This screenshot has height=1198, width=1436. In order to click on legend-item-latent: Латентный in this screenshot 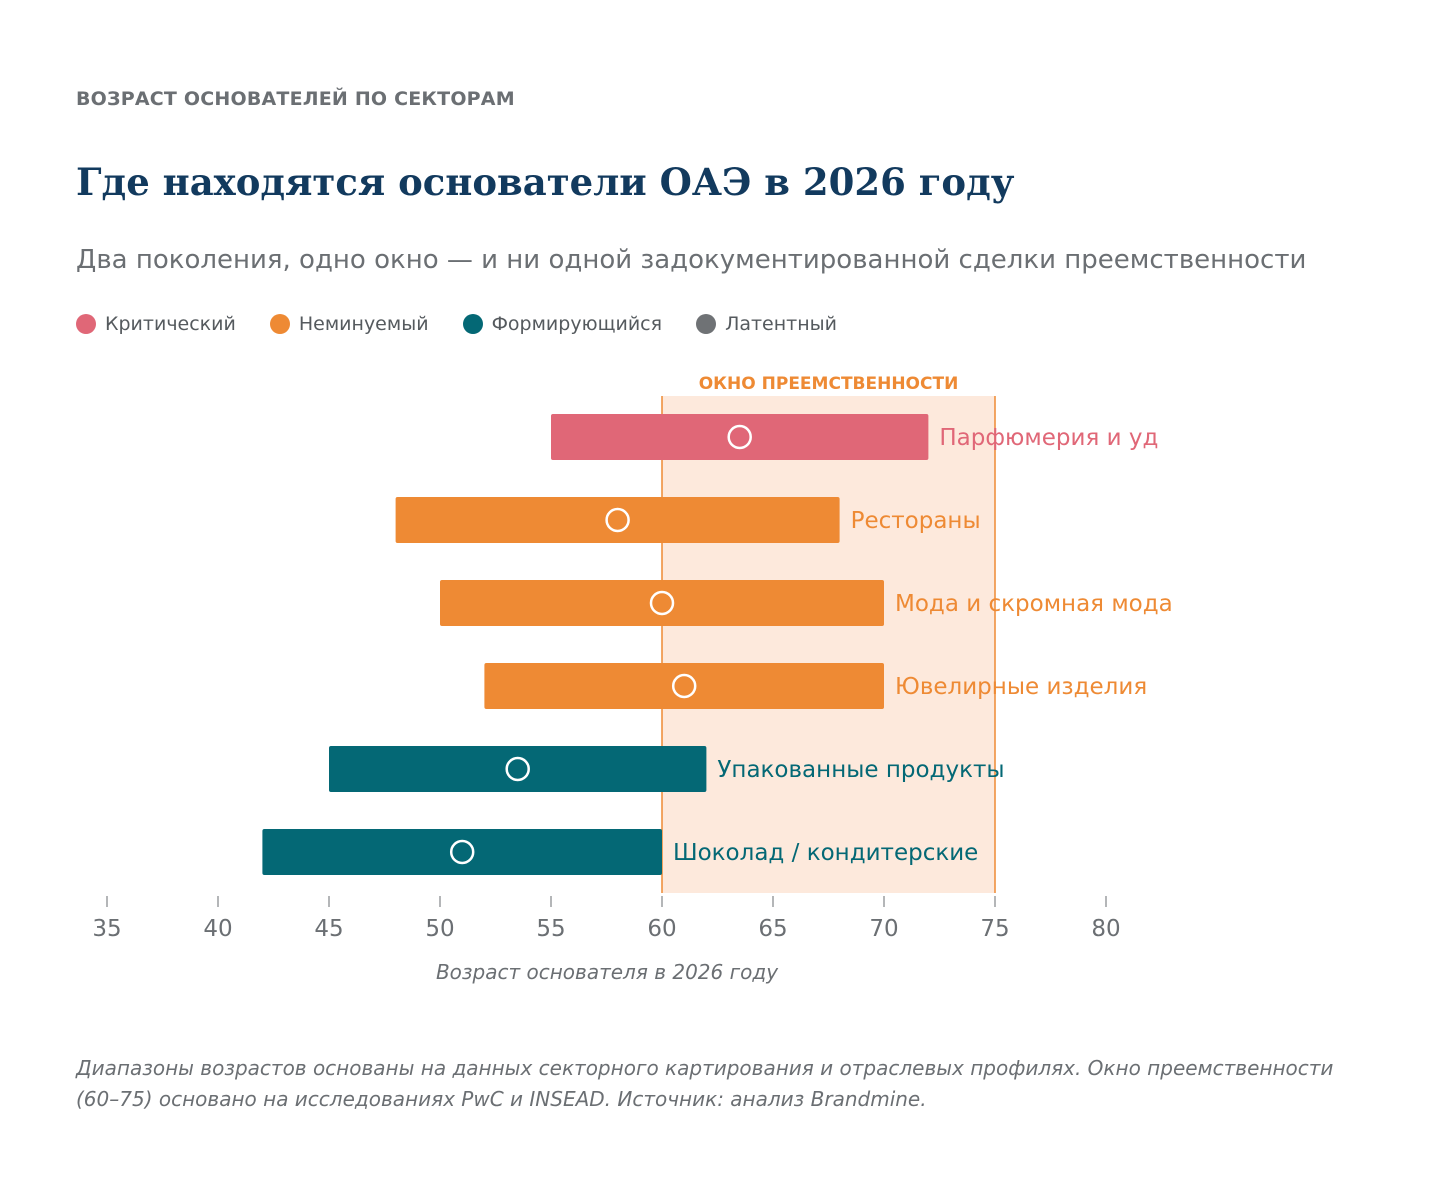, I will do `click(766, 324)`.